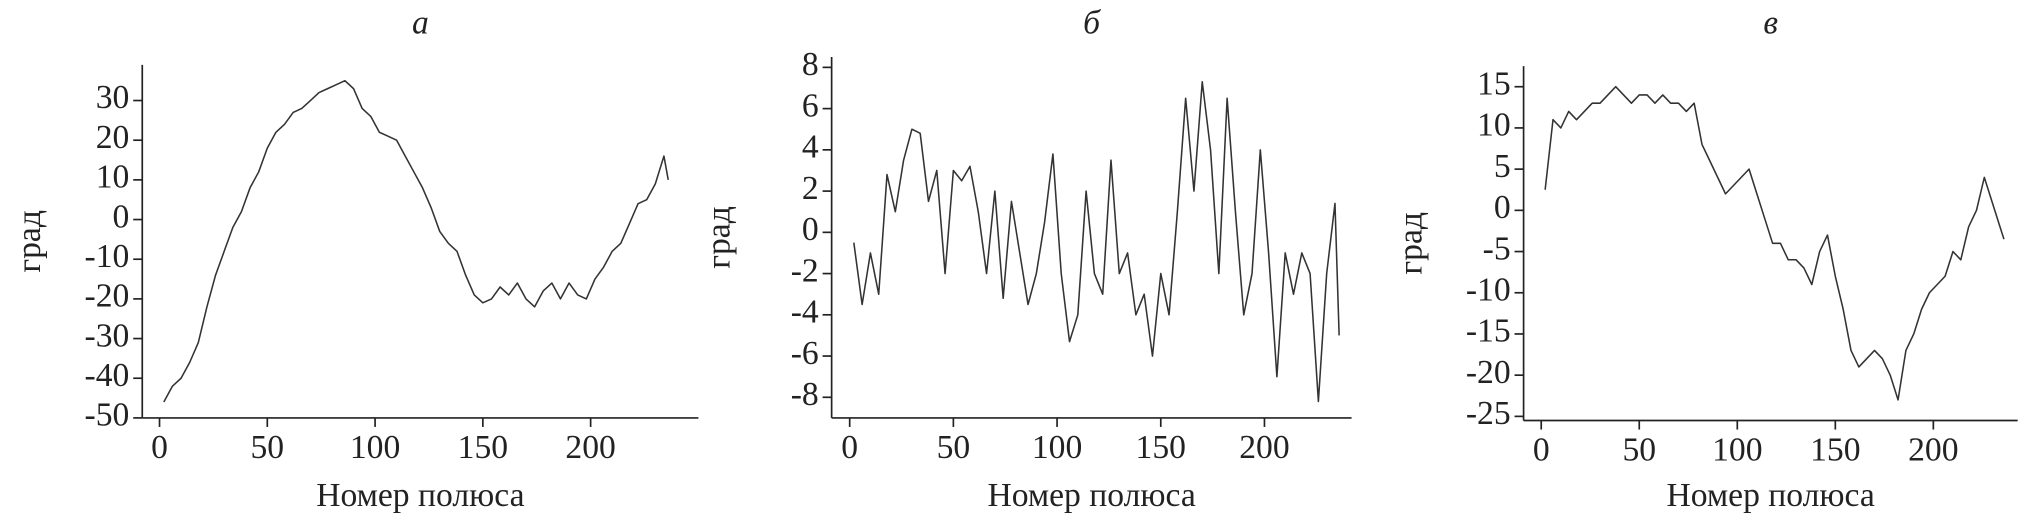  Describe the element at coordinates (1502, 166) in the screenshot. I see `y-tick-label: 5` at that location.